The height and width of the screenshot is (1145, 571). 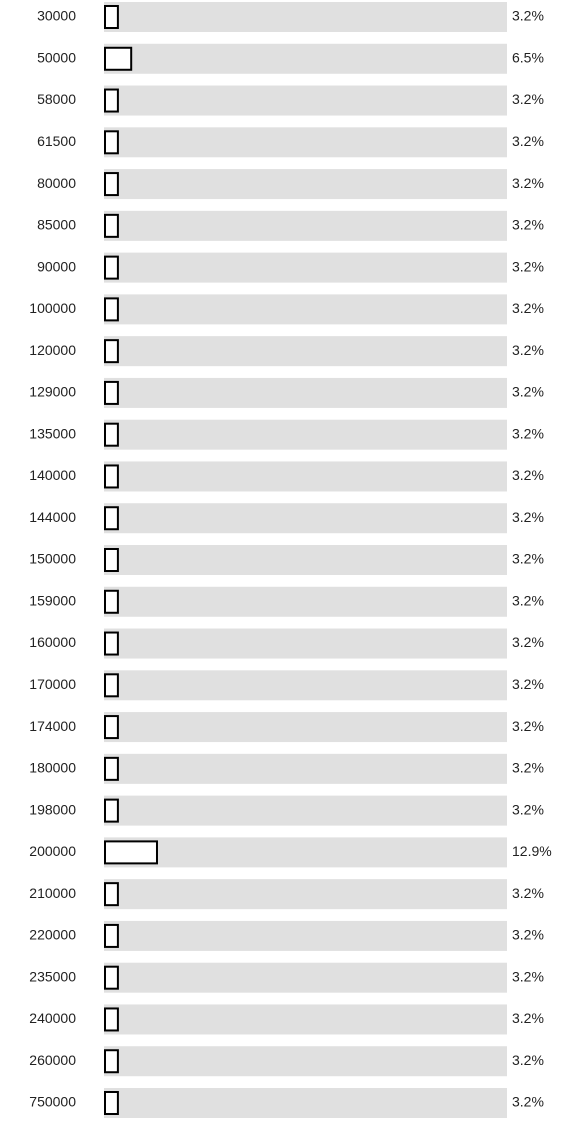 What do you see at coordinates (52, 559) in the screenshot?
I see `row-label: 150000` at bounding box center [52, 559].